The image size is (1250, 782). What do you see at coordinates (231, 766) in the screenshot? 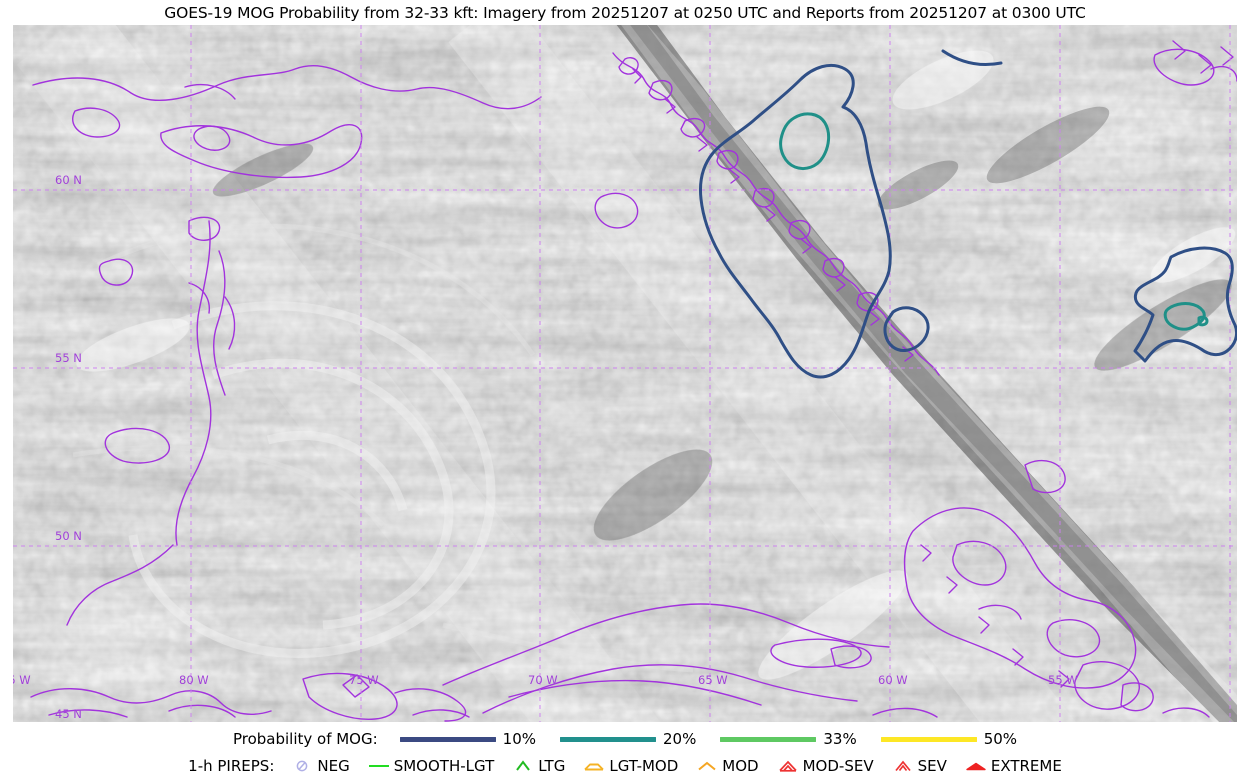
I see `pireps-legend-title: 1-h PIREPS:` at bounding box center [231, 766].